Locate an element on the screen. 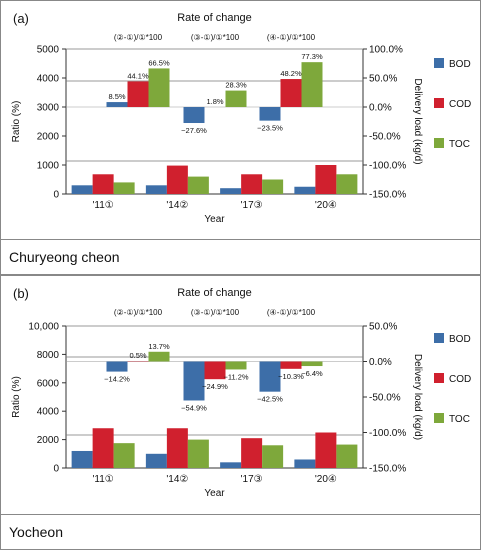  left-tick-label: 1000 is located at coordinates (48, 166).